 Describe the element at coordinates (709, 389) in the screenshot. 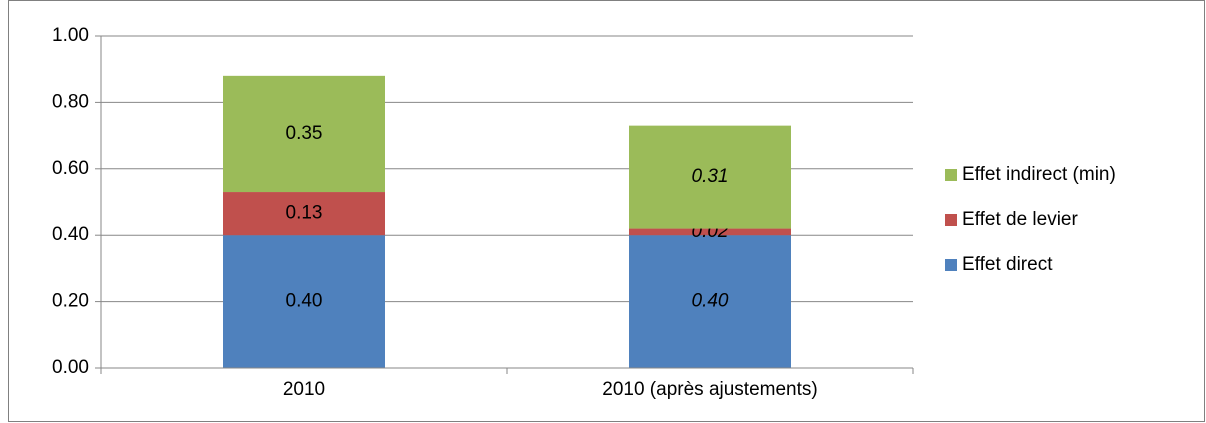

I see `x-tick-label: 2010 (après ajustements)` at that location.